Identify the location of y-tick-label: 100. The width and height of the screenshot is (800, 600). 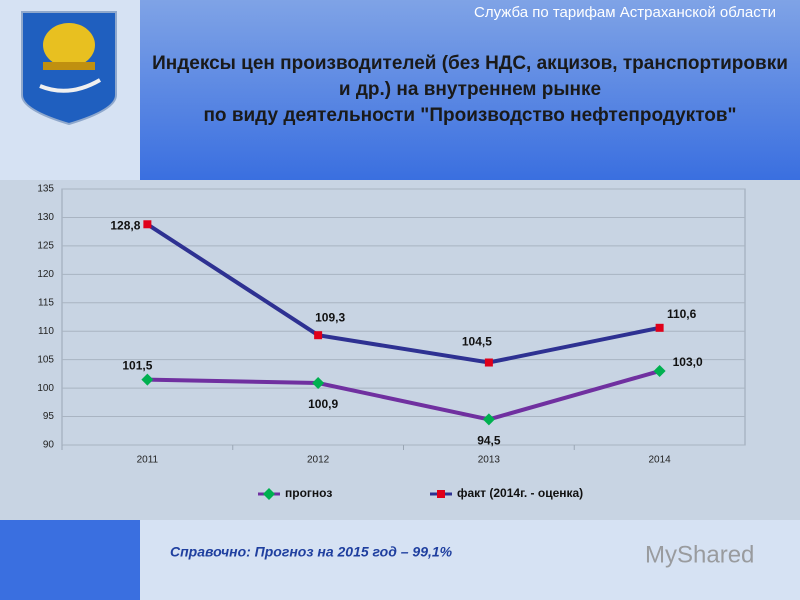
(45, 388).